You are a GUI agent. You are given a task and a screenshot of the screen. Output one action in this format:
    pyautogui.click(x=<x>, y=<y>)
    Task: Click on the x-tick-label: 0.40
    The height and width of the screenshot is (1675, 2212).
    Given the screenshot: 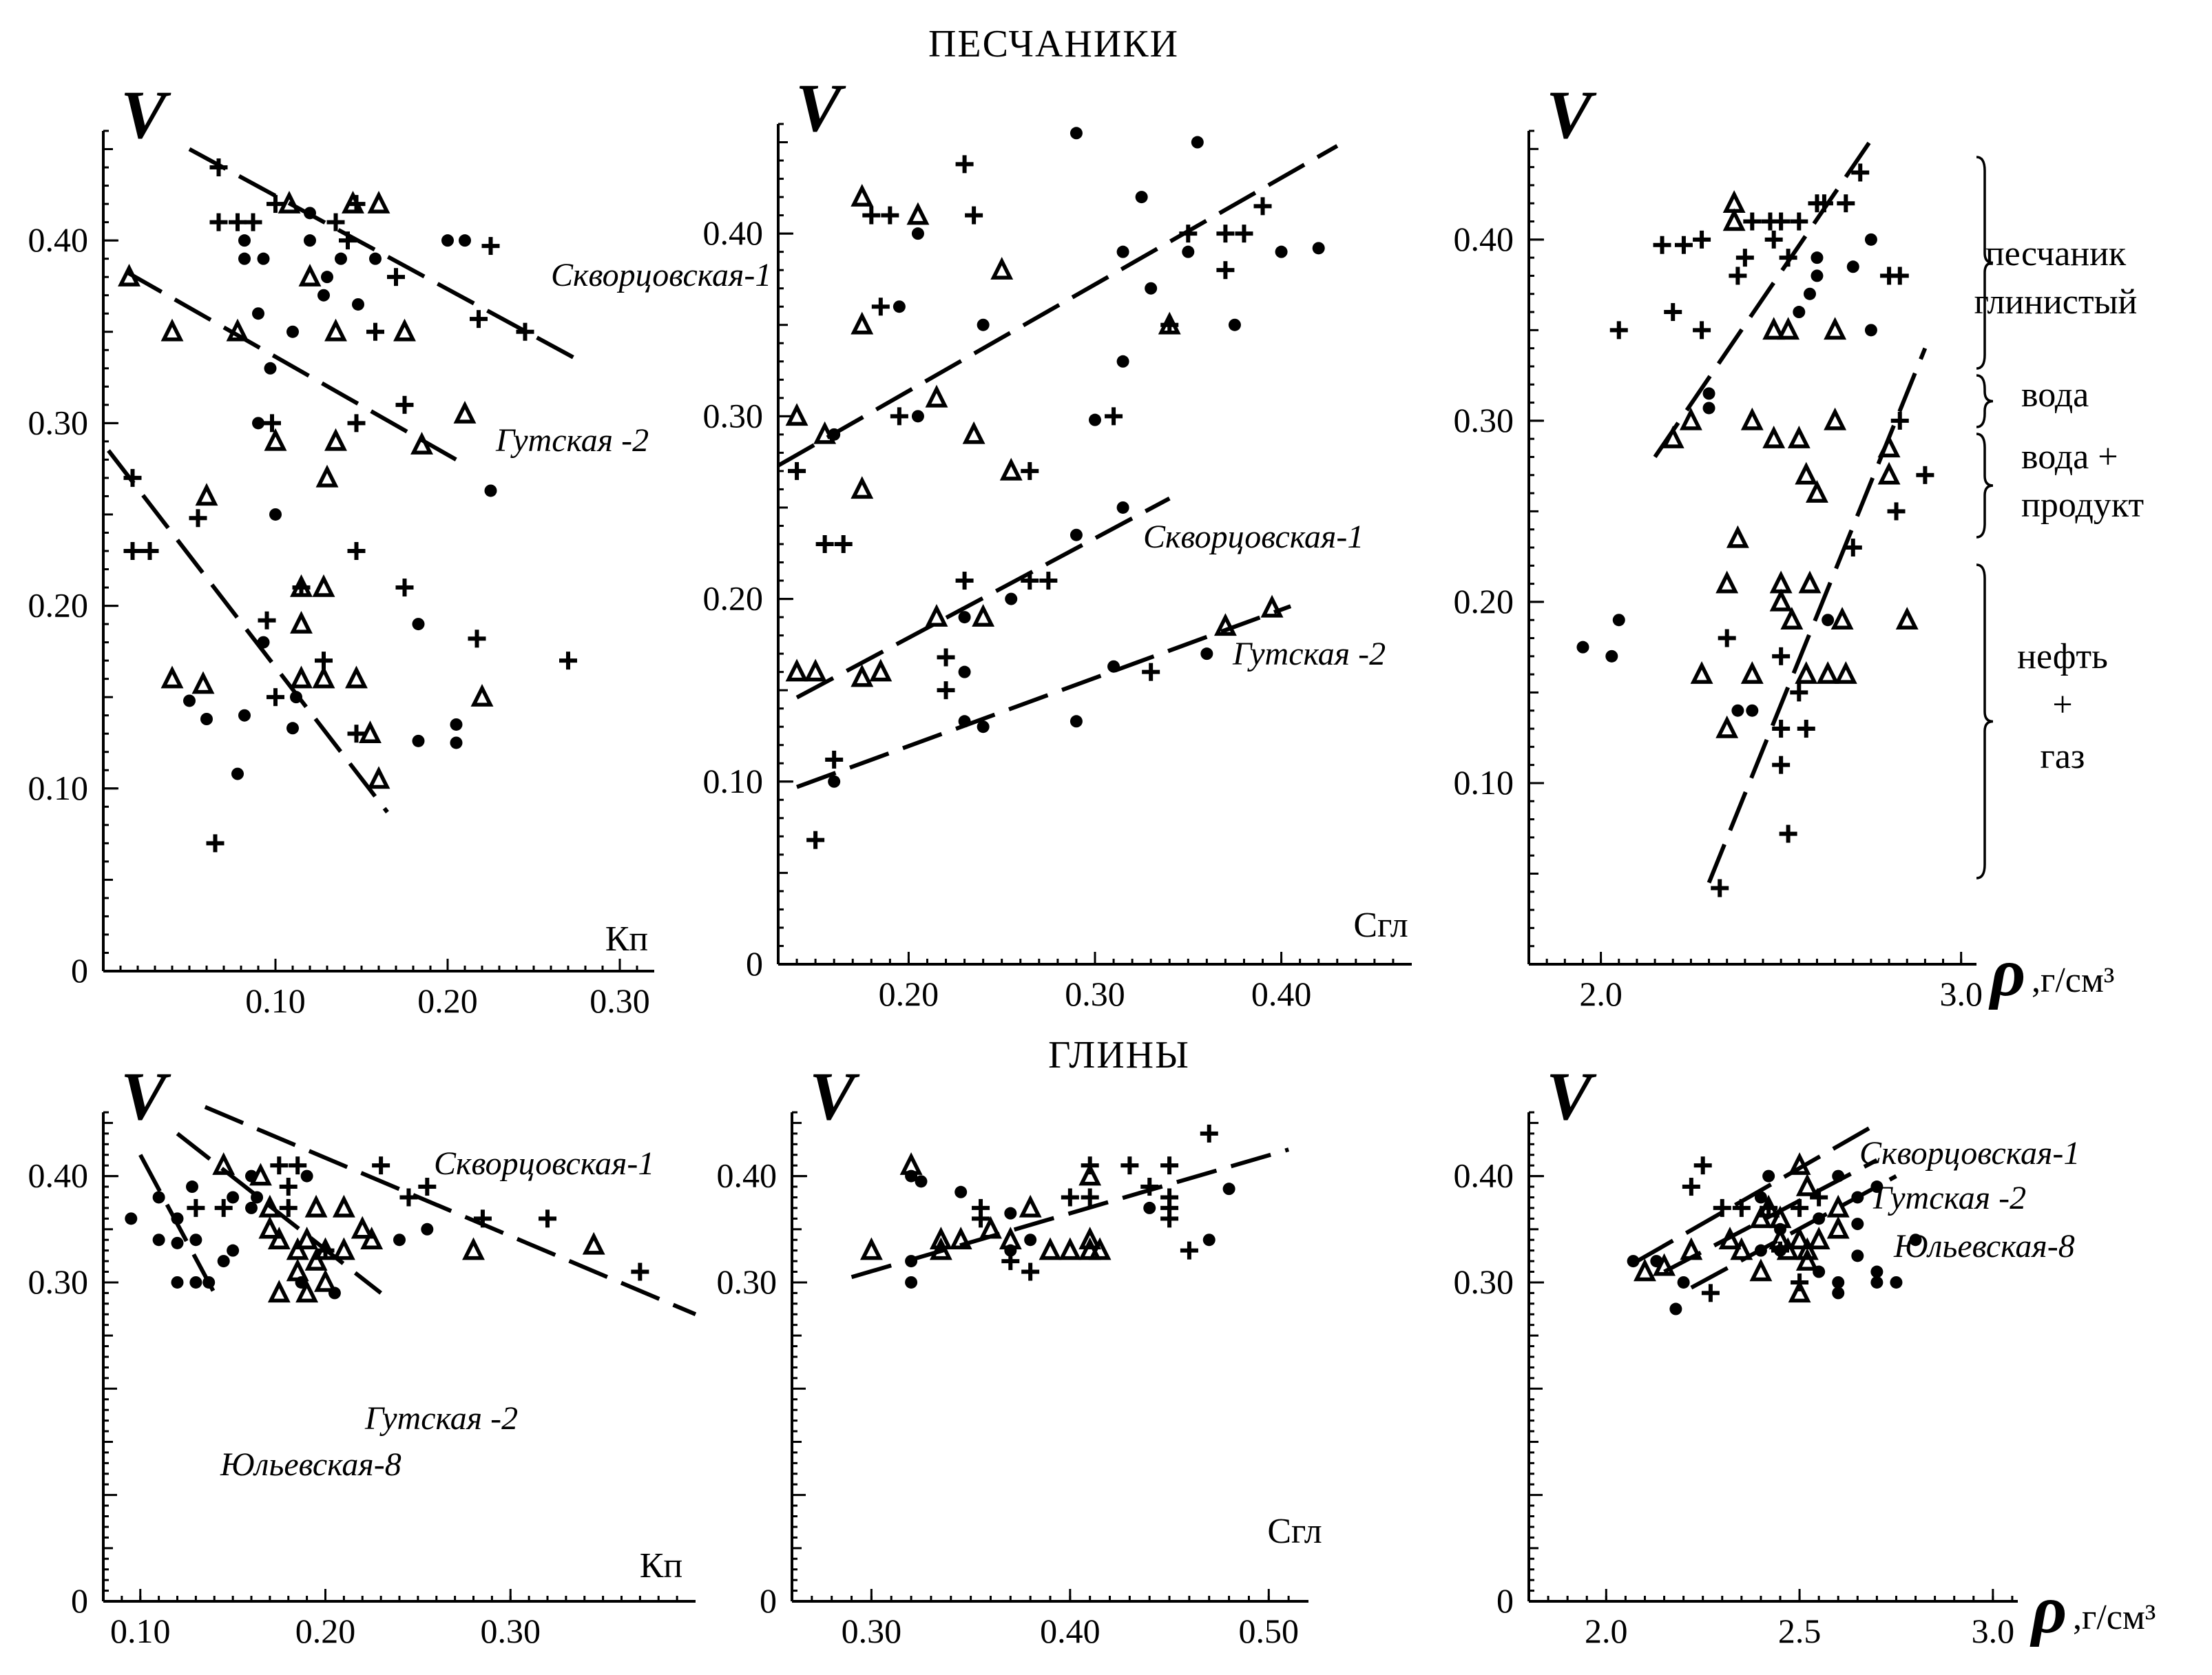 What is the action you would take?
    pyautogui.click(x=1281, y=994)
    